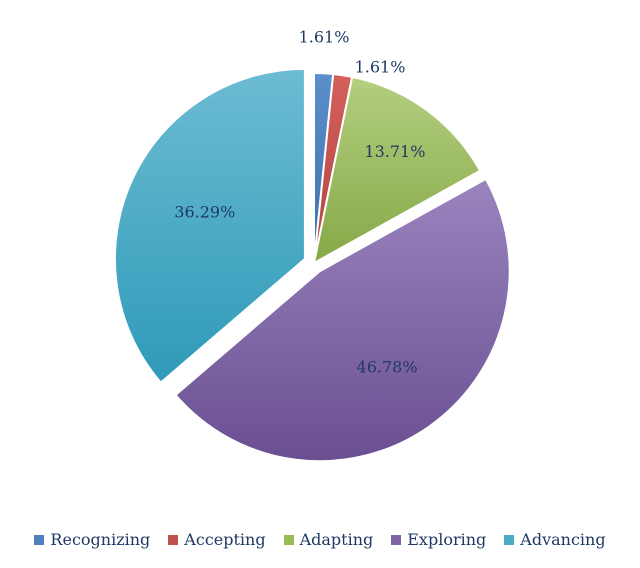  Describe the element at coordinates (563, 539) in the screenshot. I see `legend-label-advancing: Advancing` at that location.